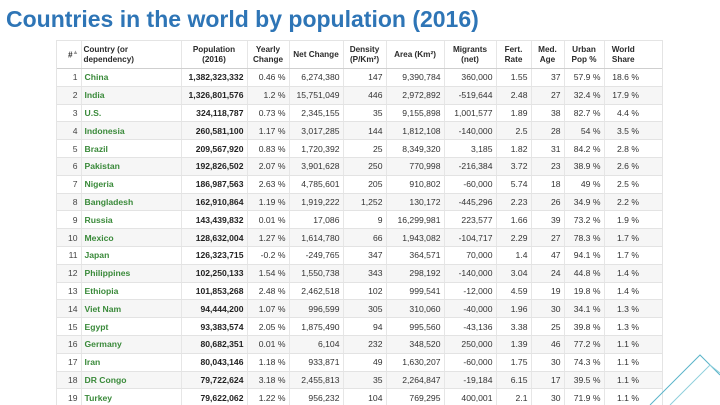 The image size is (720, 405). I want to click on cell-country: China, so click(130, 77).